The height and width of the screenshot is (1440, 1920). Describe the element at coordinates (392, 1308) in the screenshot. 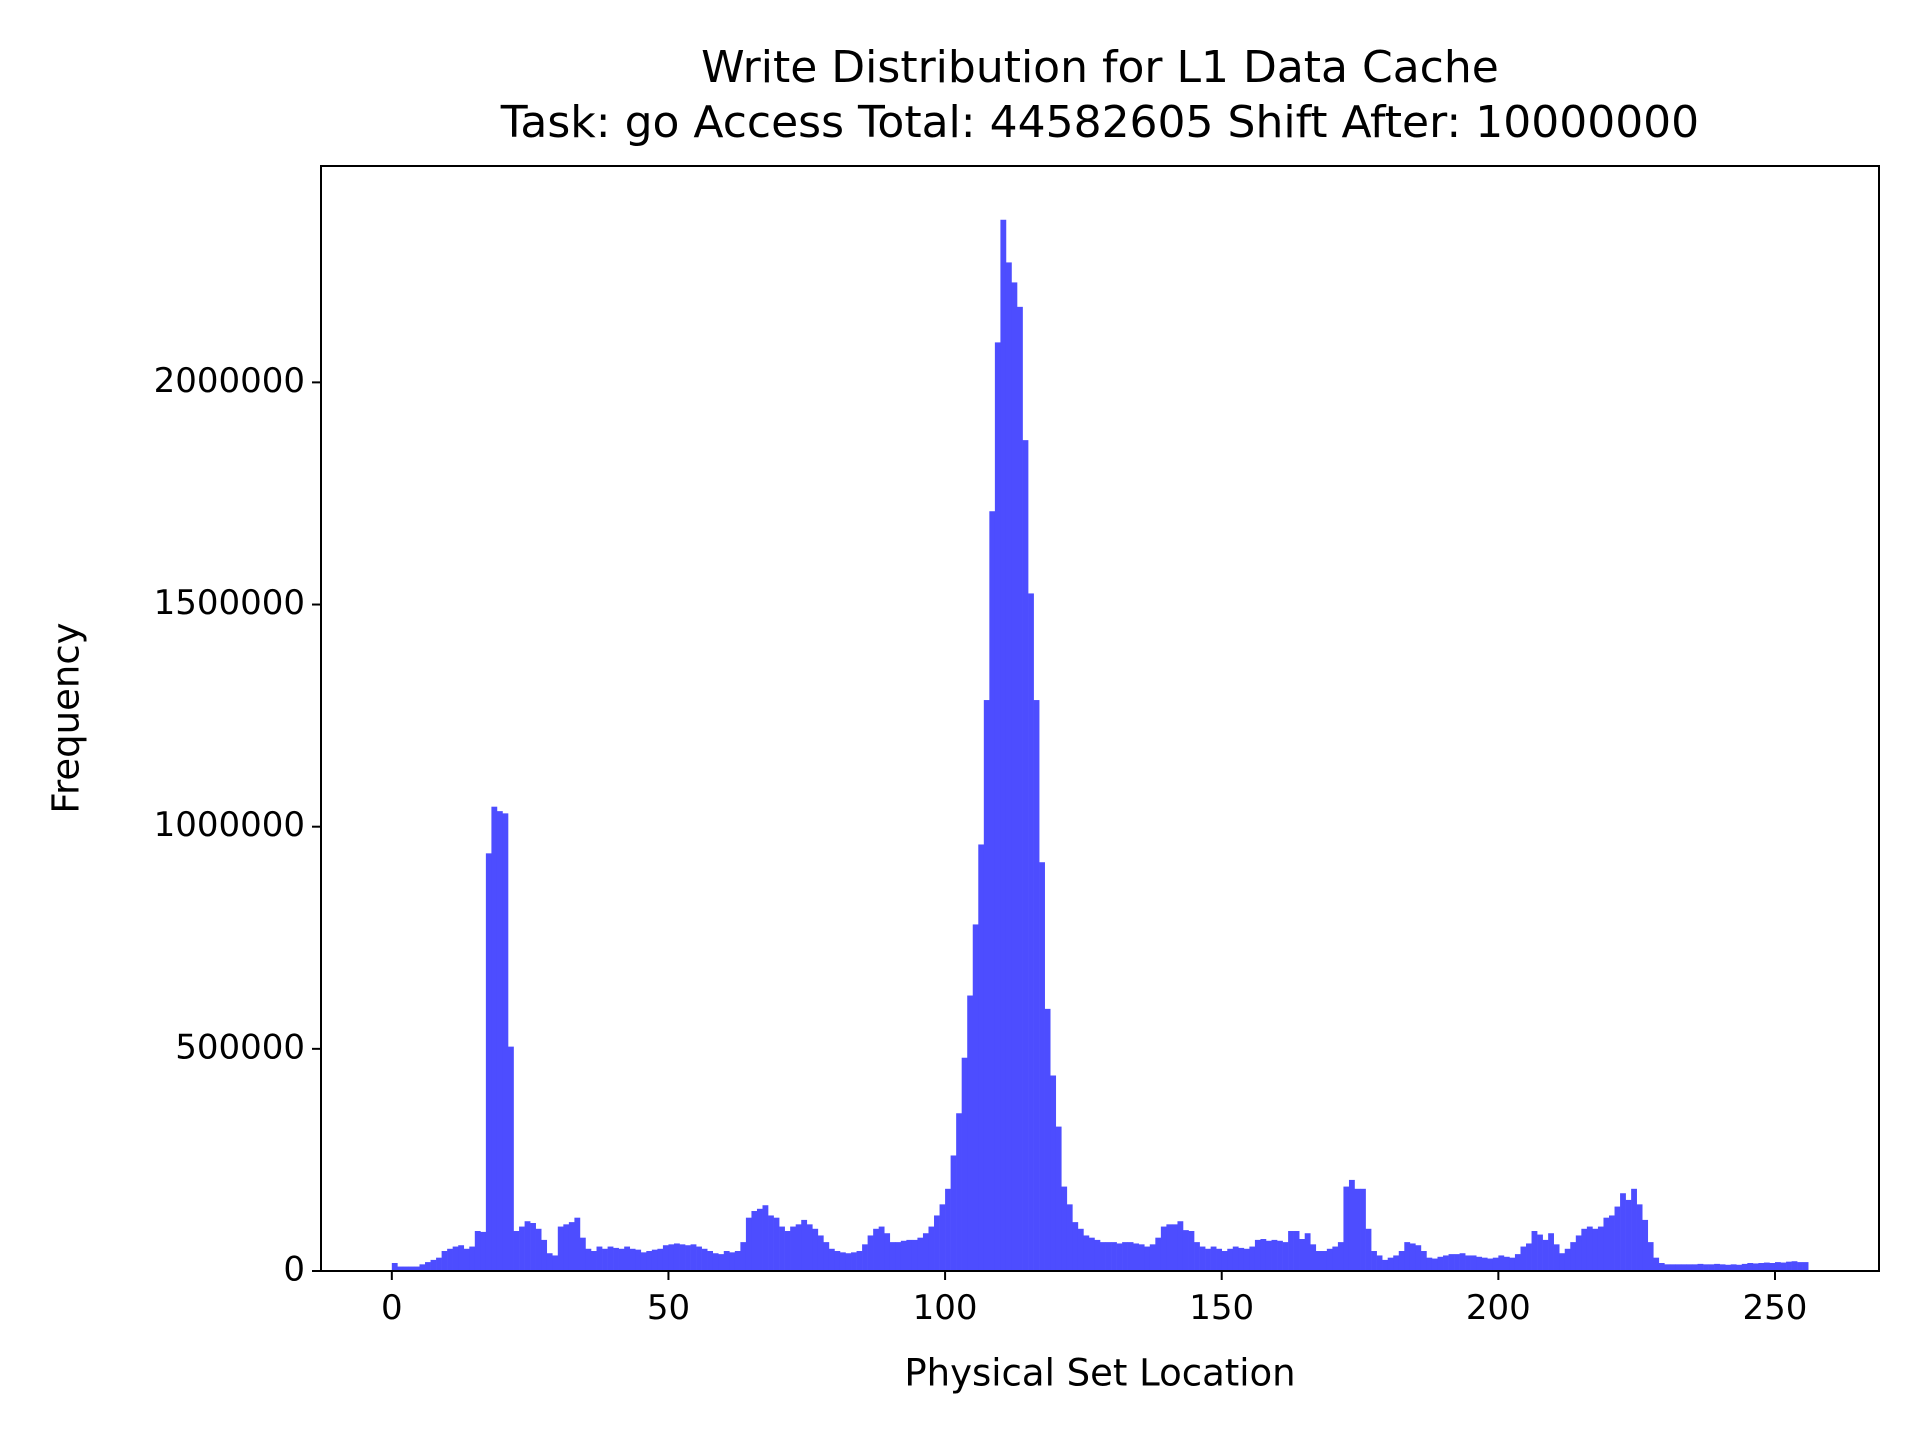

I see `x-tick-label: 0` at that location.